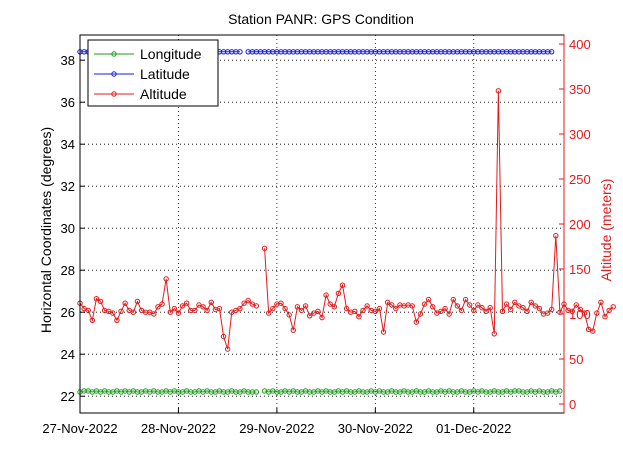 The width and height of the screenshot is (623, 466). Describe the element at coordinates (580, 134) in the screenshot. I see `right-tick-label: 300` at that location.